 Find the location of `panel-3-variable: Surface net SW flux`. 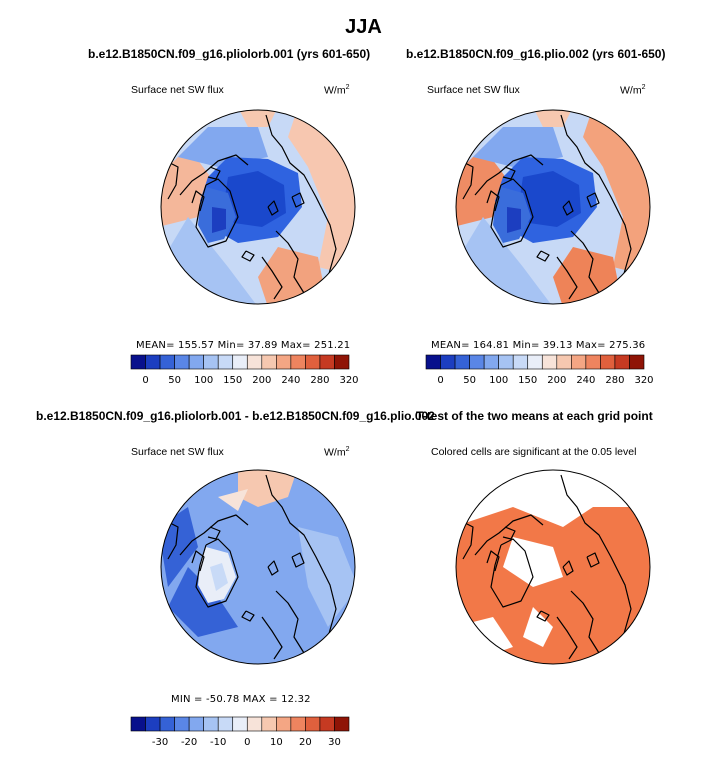

panel-3-variable: Surface net SW flux is located at coordinates (177, 452).